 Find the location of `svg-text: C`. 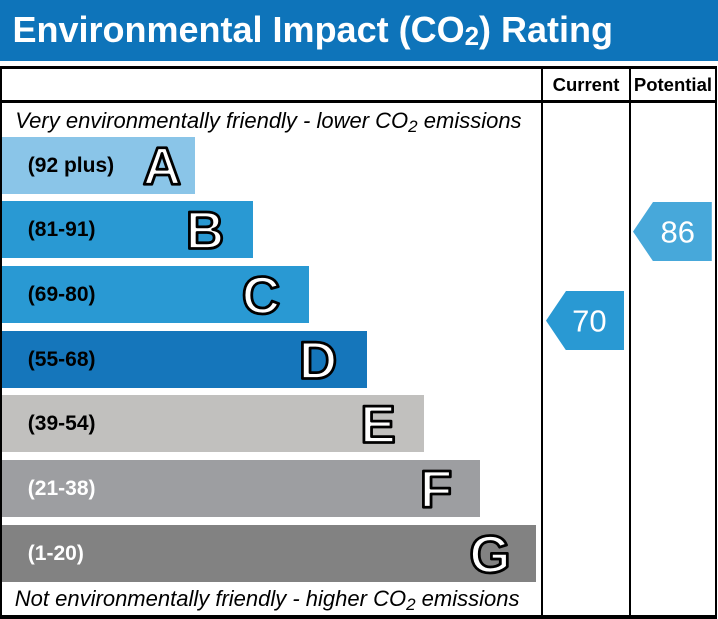

svg-text: C is located at coordinates (260, 294).